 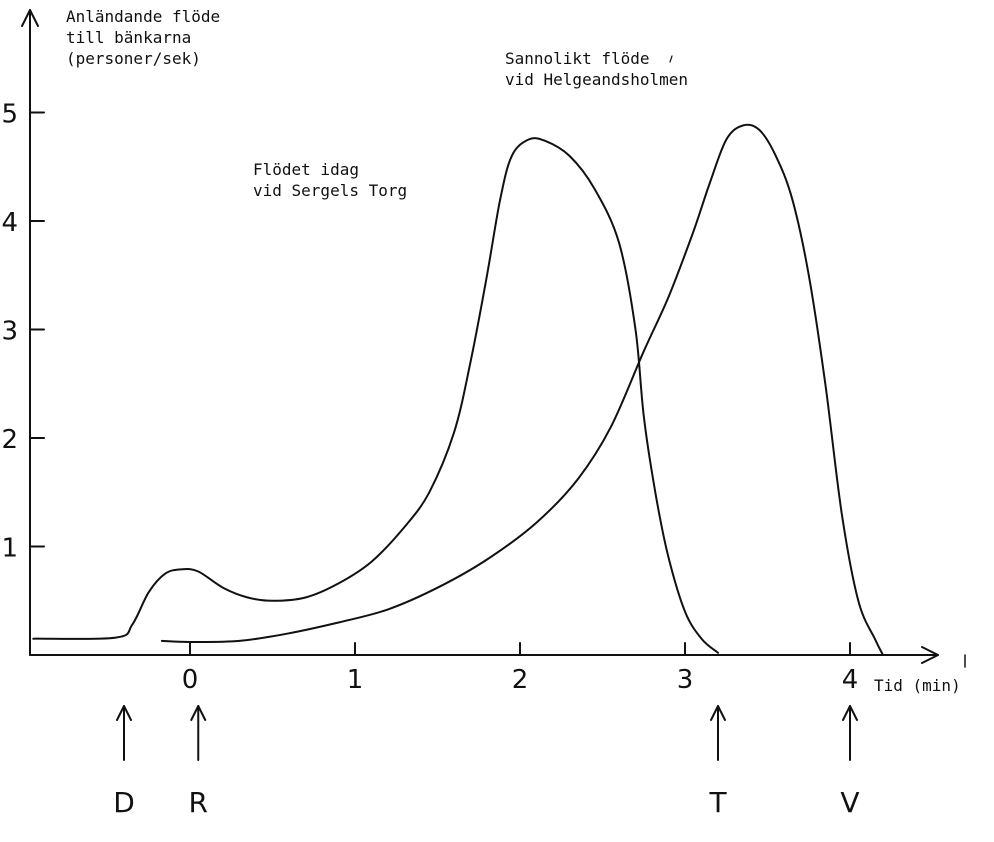 I want to click on marker-label: D, so click(x=124, y=802).